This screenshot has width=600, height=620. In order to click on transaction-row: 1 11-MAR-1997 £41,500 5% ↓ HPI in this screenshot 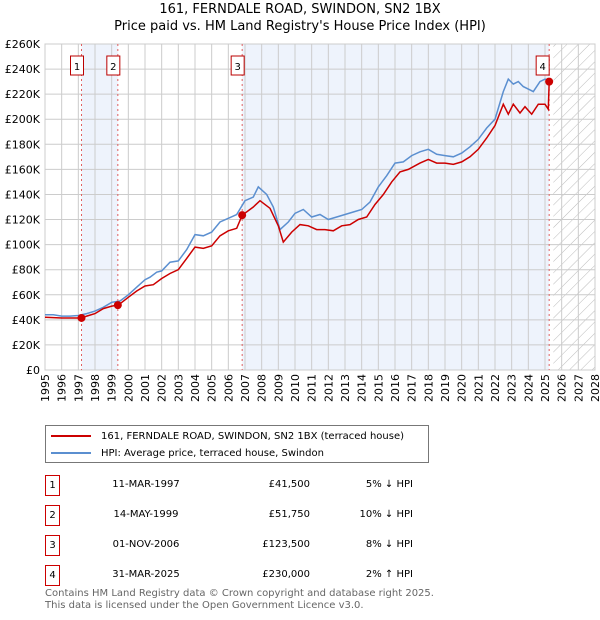, I will do `click(322, 486)`.